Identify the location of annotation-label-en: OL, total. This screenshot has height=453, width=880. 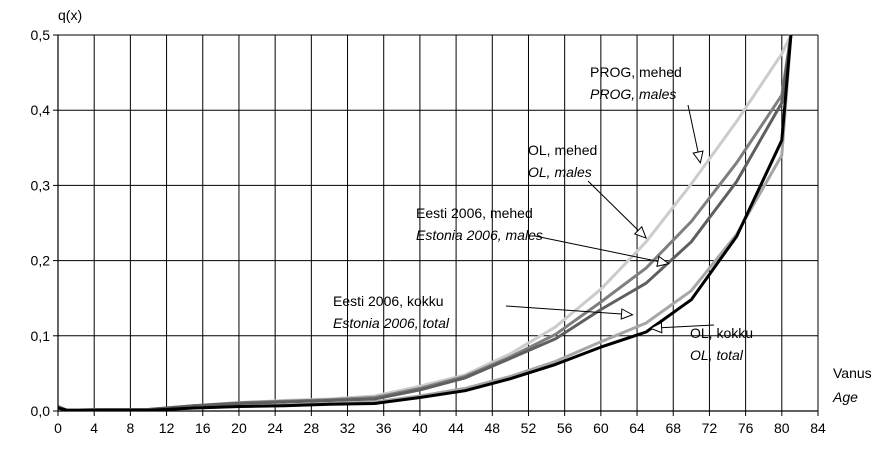
(717, 355).